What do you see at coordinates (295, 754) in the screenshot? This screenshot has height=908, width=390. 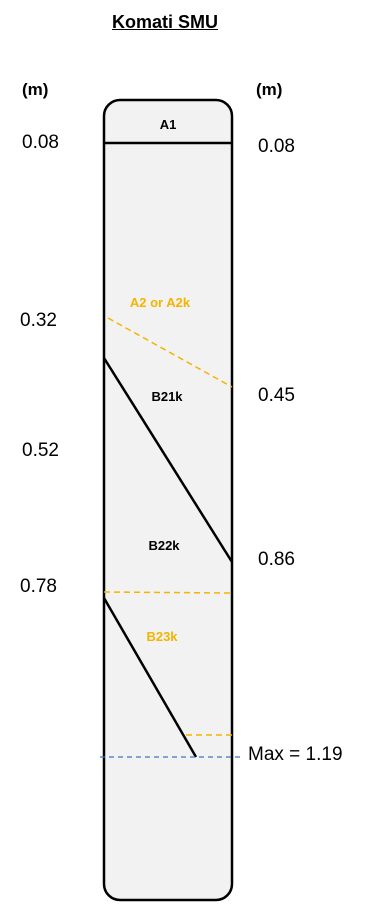 I see `max-depth-label: Max = 1.19` at bounding box center [295, 754].